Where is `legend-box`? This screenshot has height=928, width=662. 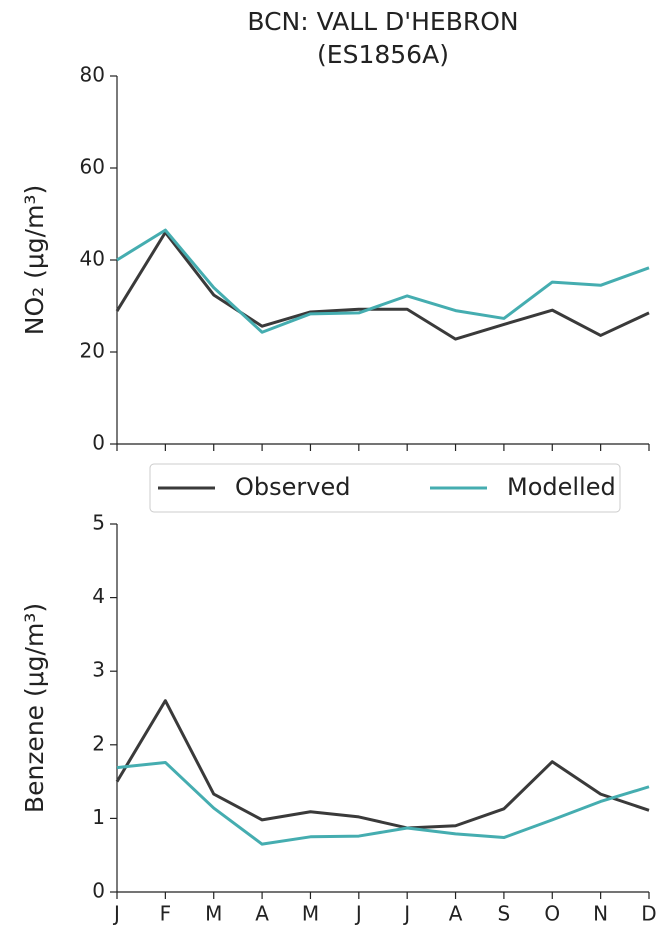 legend-box is located at coordinates (385, 488).